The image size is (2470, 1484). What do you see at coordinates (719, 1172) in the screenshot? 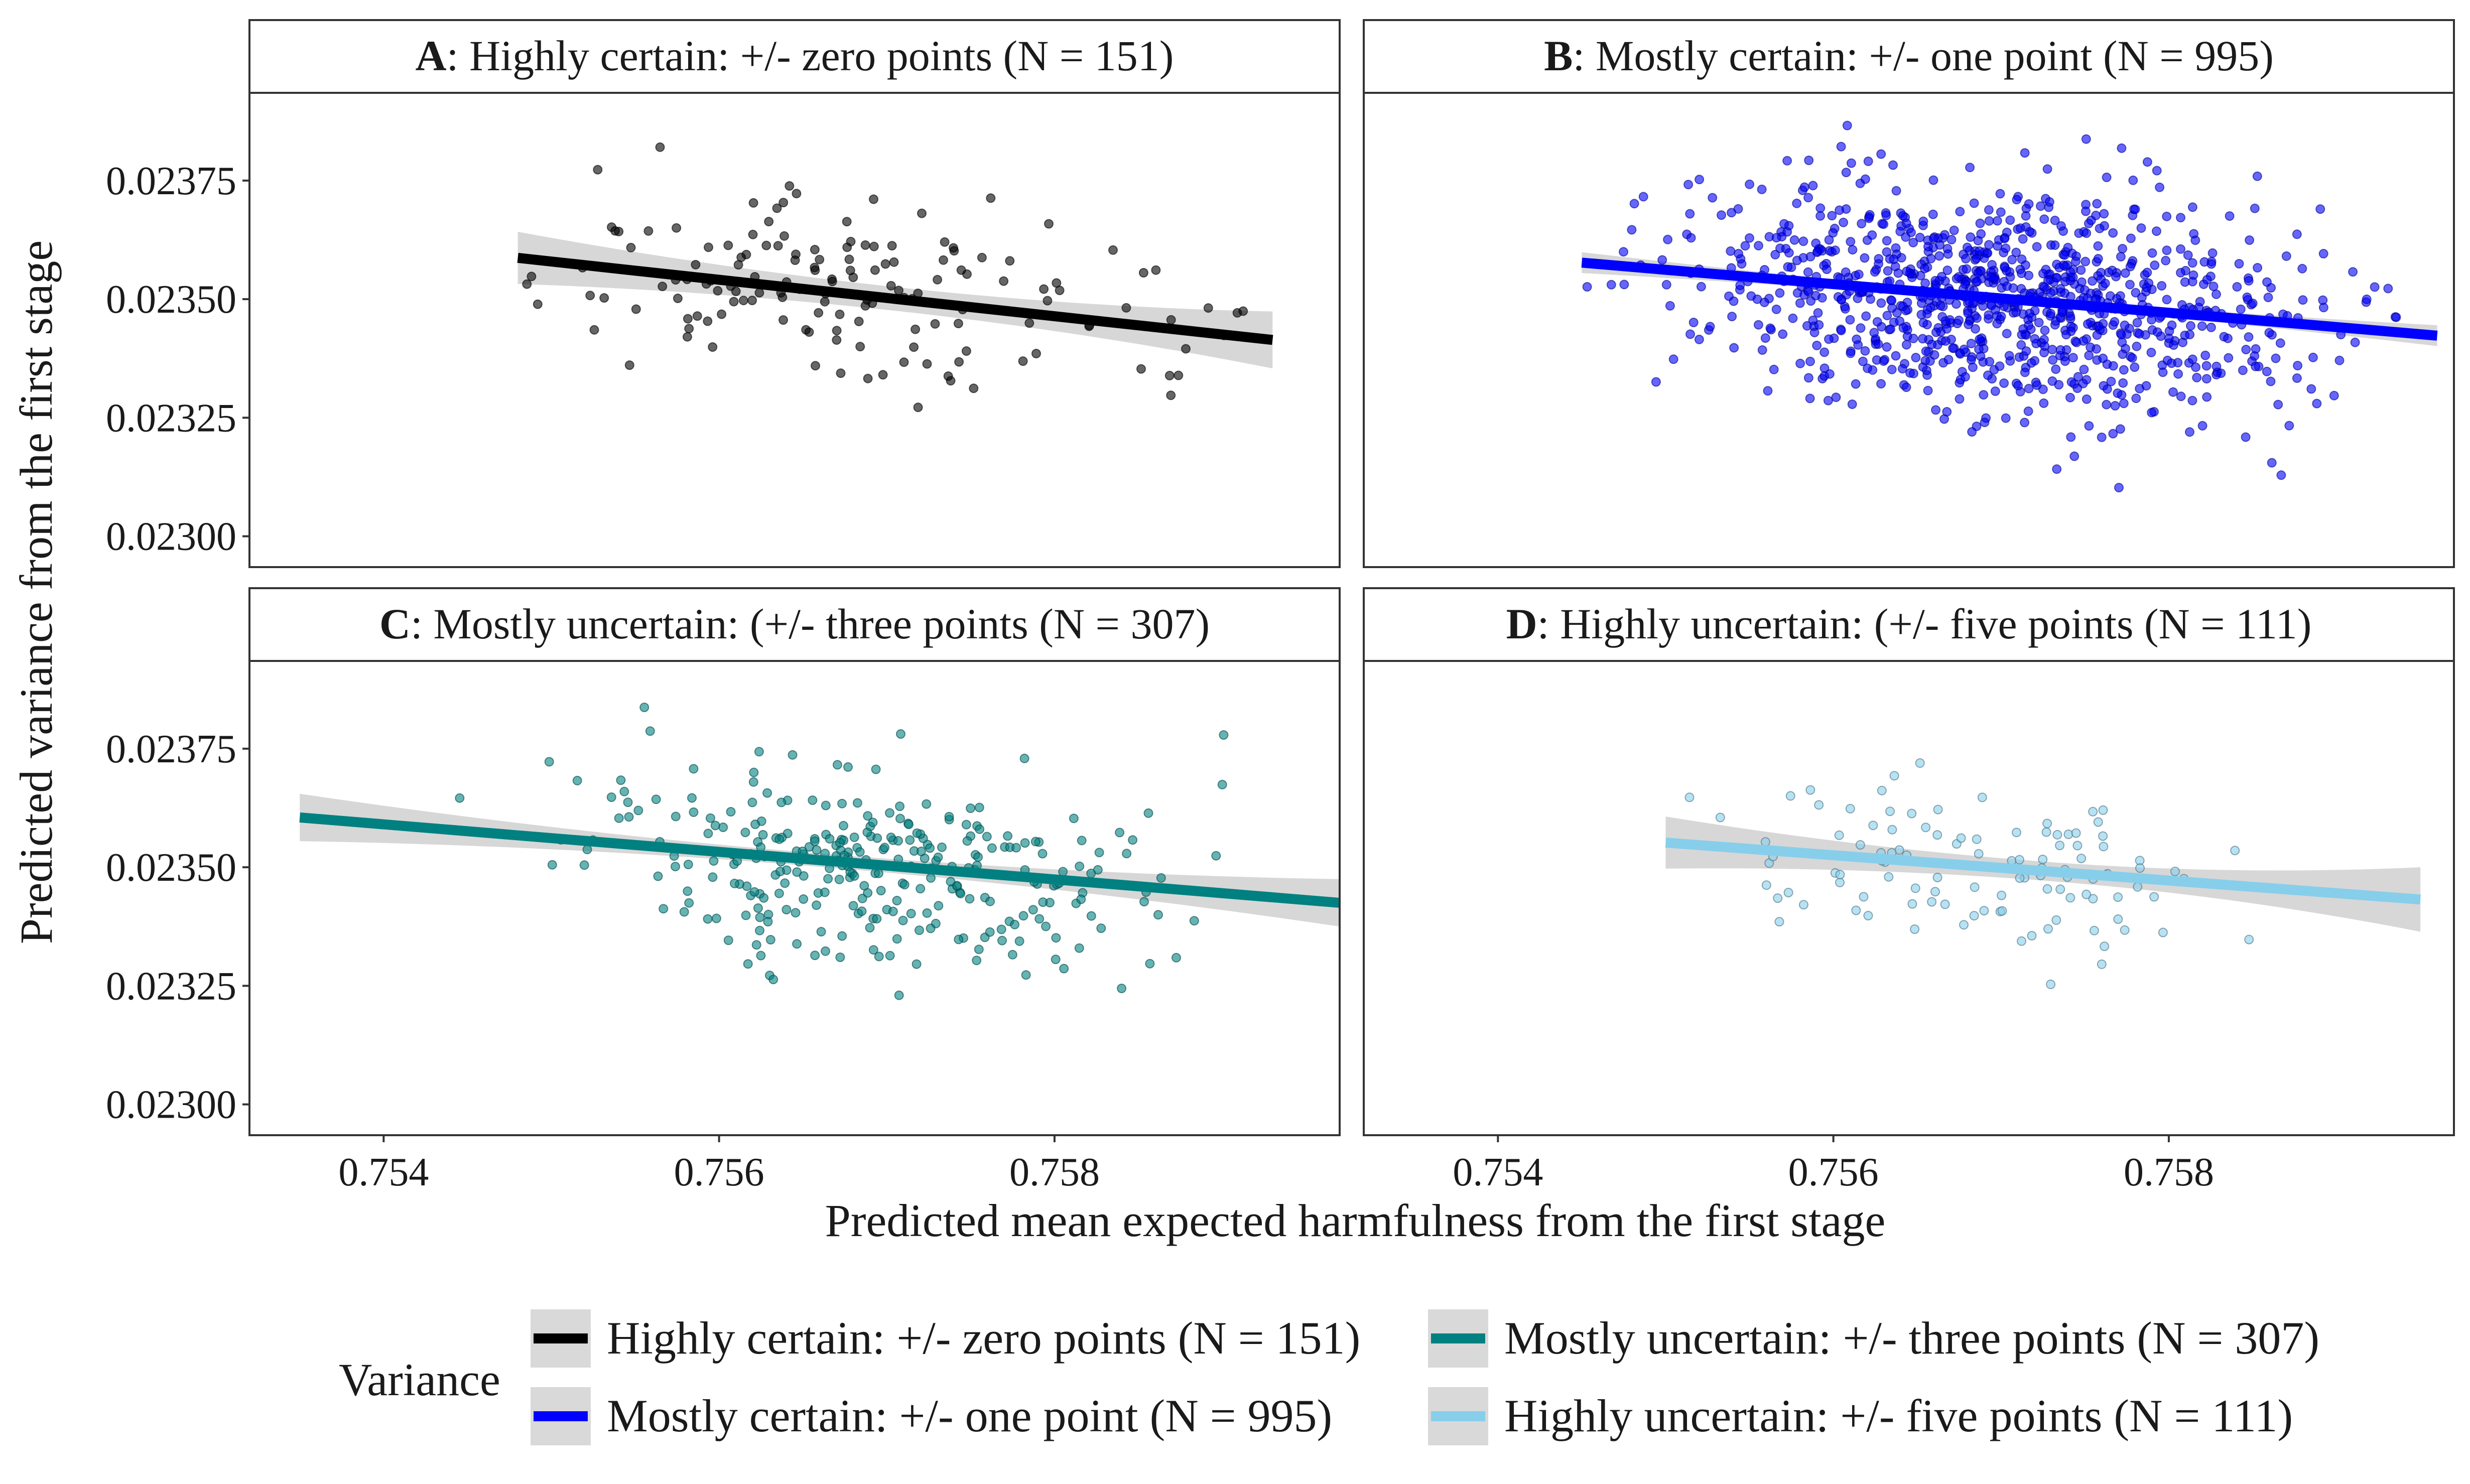
I see `panel-c-x-tick-label: 0.756` at bounding box center [719, 1172].